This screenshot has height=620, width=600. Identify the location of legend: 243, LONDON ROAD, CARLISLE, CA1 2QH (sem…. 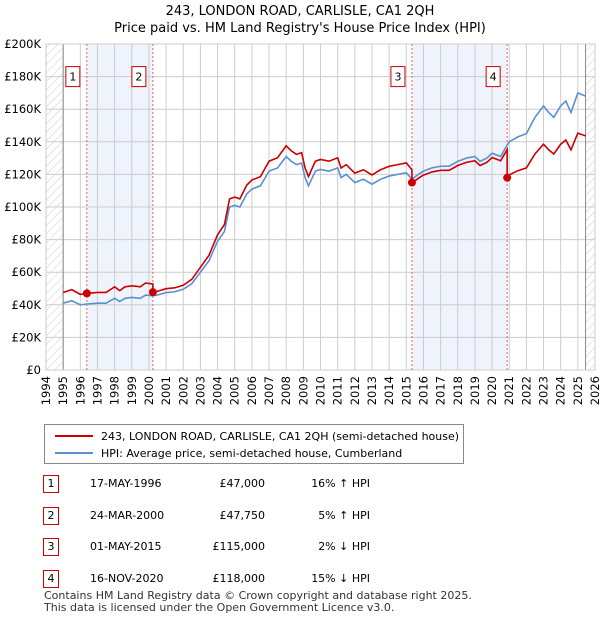
(254, 444).